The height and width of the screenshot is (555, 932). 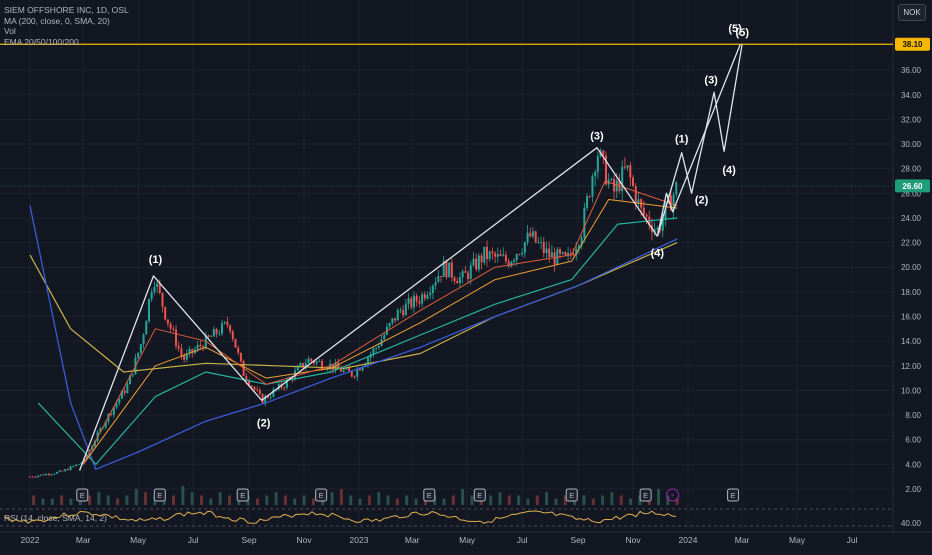 What do you see at coordinates (912, 12) in the screenshot?
I see `currency-button: NOK` at bounding box center [912, 12].